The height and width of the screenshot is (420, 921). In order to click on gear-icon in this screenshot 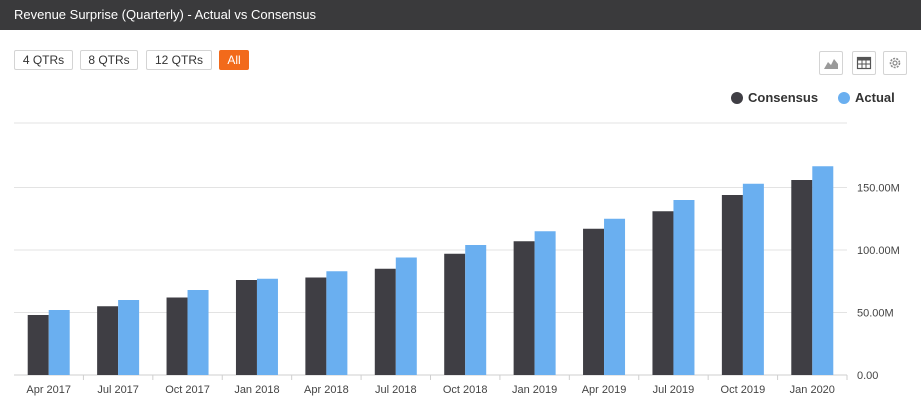, I will do `click(895, 63)`.